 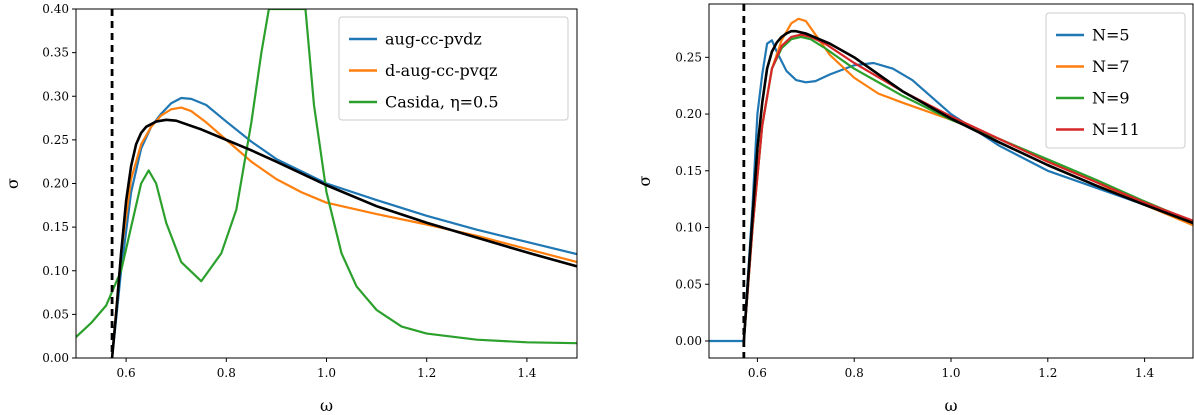 What do you see at coordinates (433, 39) in the screenshot?
I see `legend-label: aug-cc-pvdz` at bounding box center [433, 39].